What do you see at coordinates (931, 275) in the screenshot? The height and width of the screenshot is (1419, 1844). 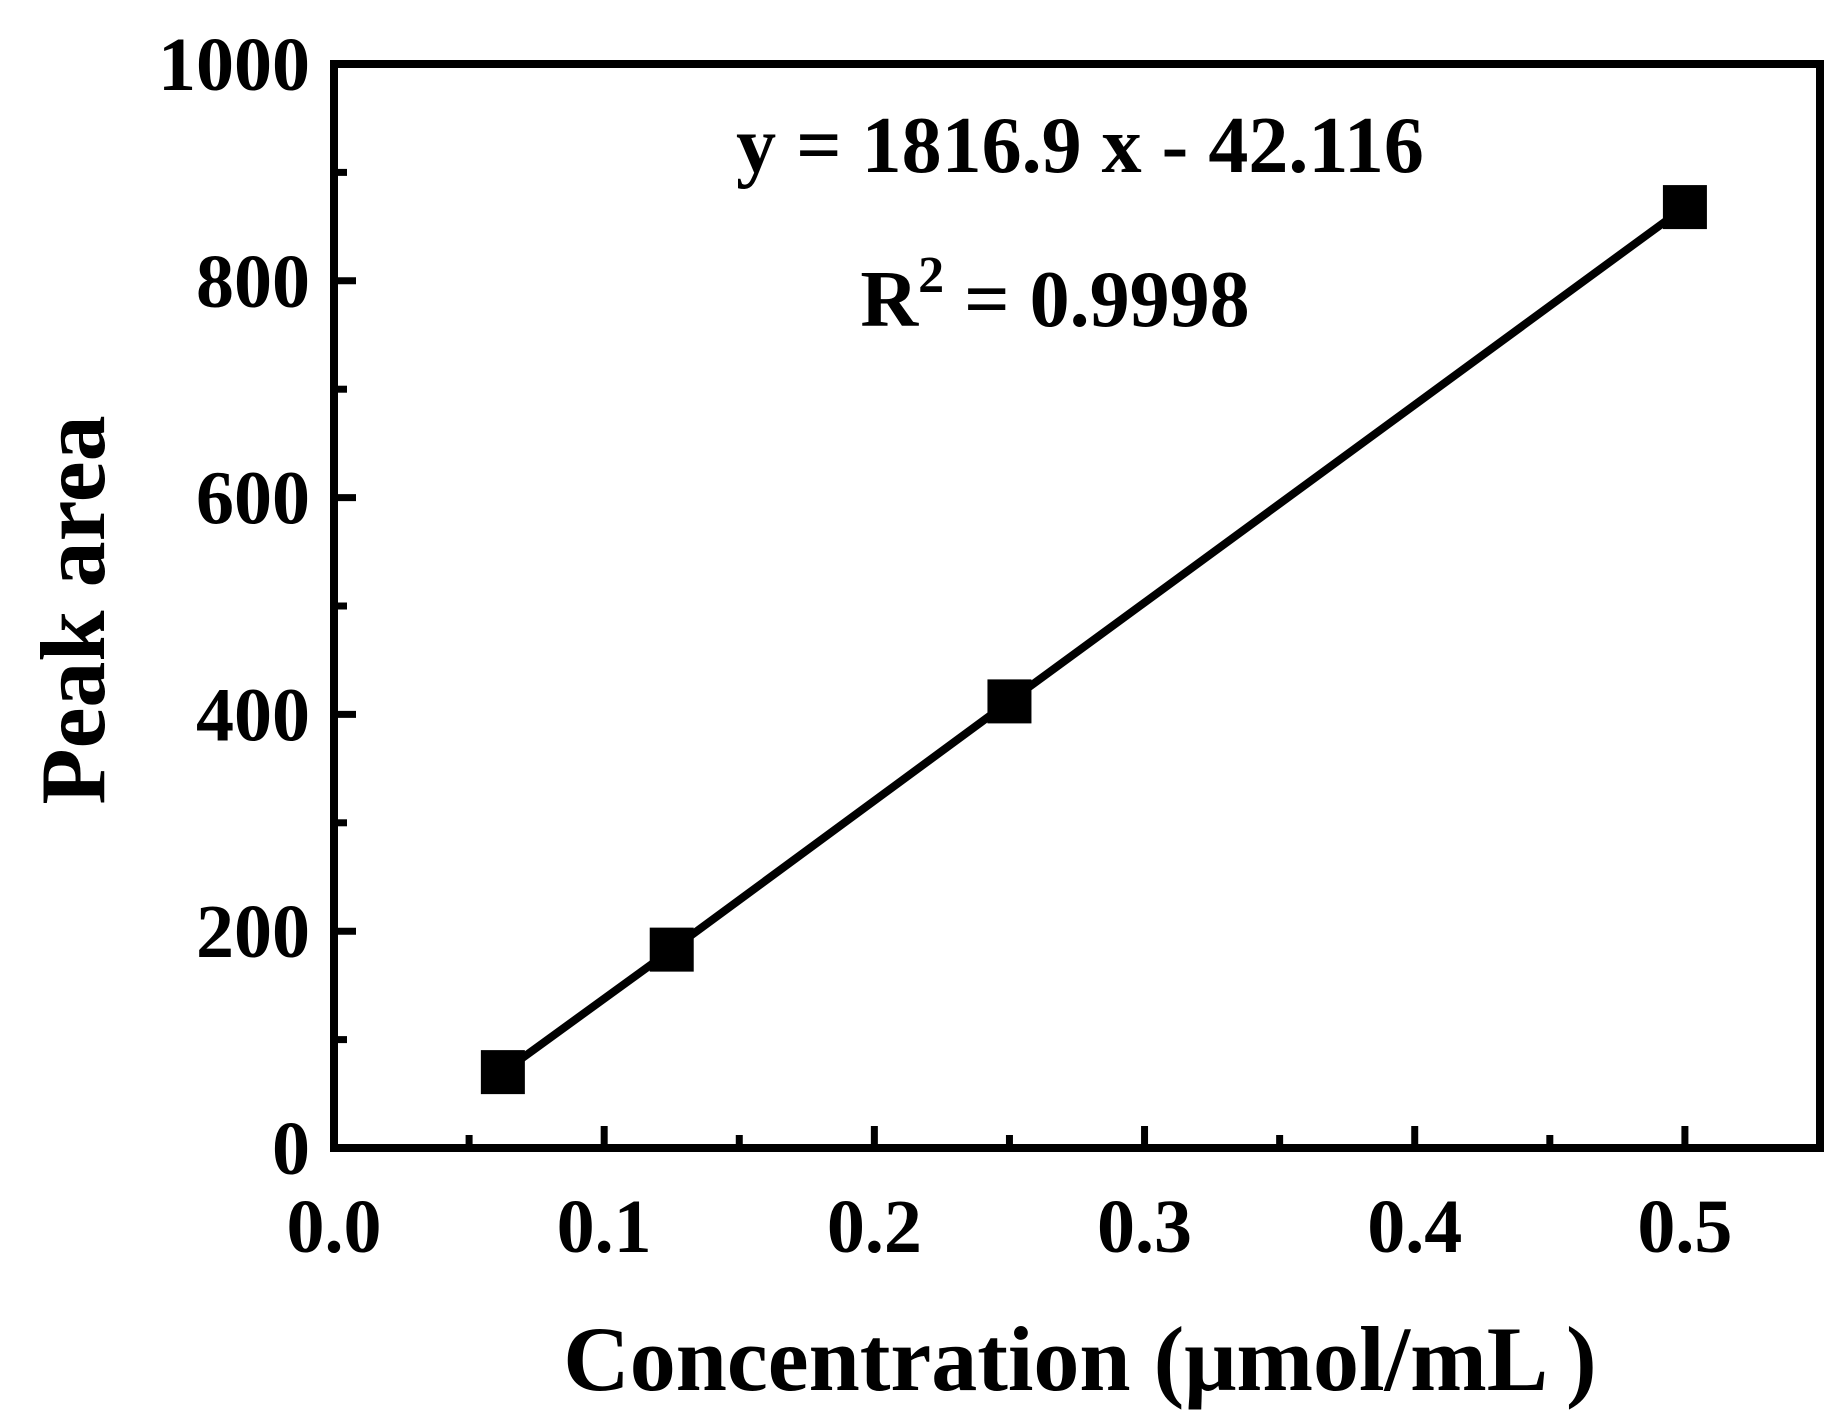 I see `r2-superscript: 2` at bounding box center [931, 275].